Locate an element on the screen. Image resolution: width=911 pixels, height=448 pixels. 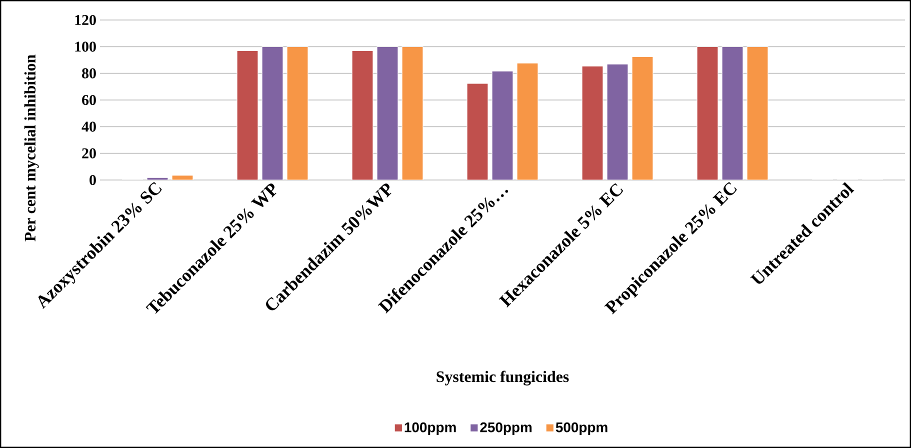
x-axis-title: Systemic fungicides is located at coordinates (502, 378).